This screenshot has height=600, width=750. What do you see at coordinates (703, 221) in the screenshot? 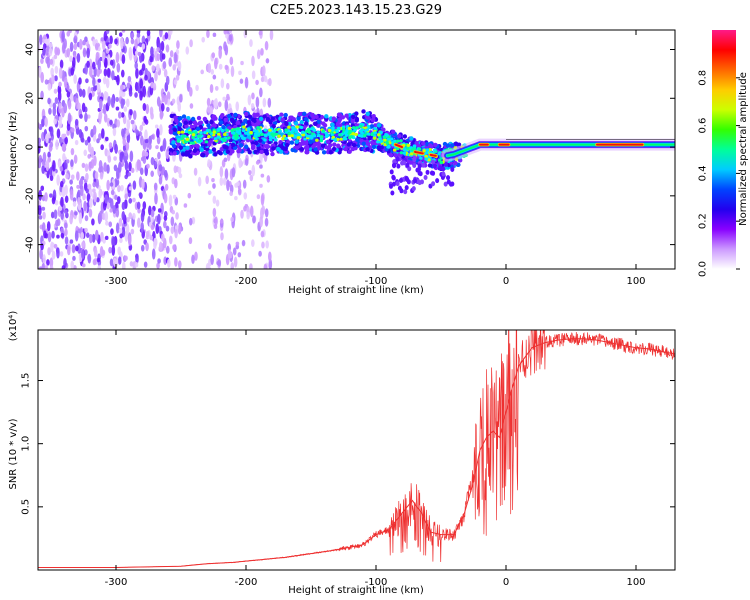
I see `colorbar-tick-label: 0.2` at bounding box center [703, 221].